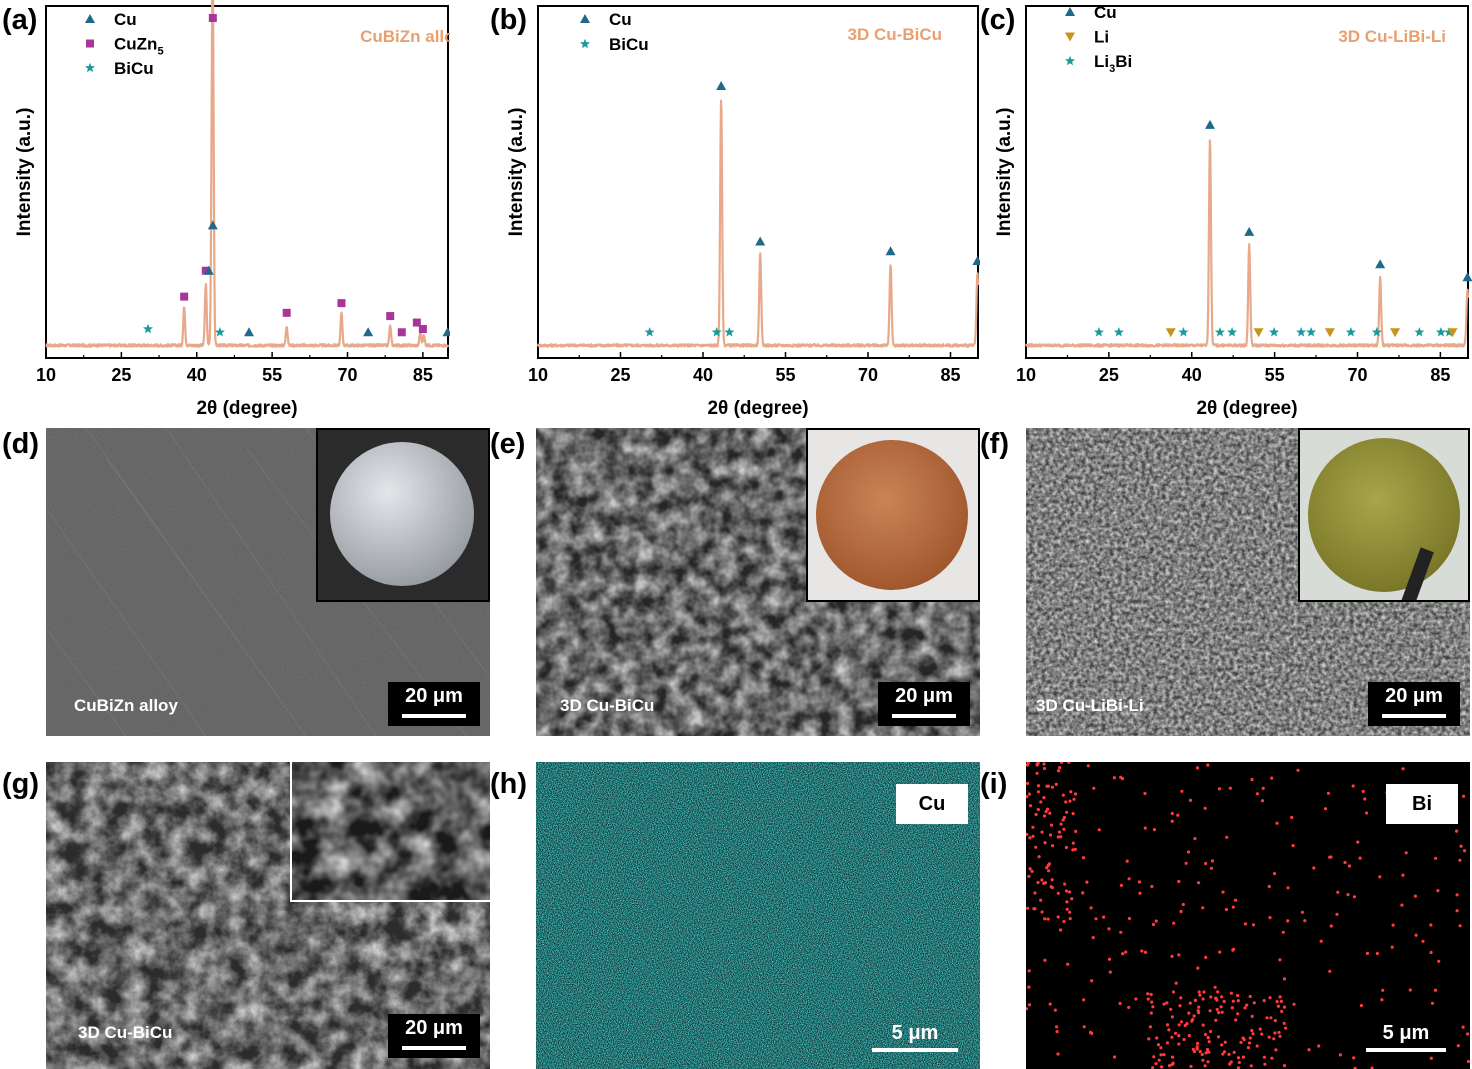 The width and height of the screenshot is (1472, 1069). I want to click on zoom-inset-texture-g, so click(391, 831).